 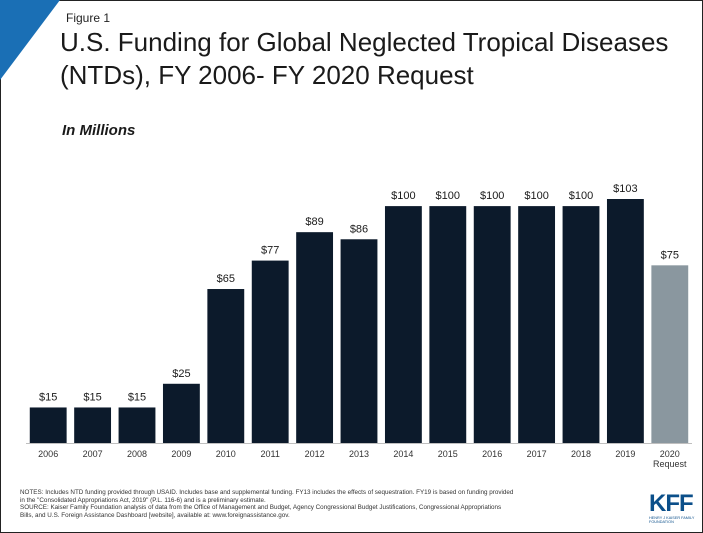 What do you see at coordinates (314, 222) in the screenshot?
I see `data-label: $89` at bounding box center [314, 222].